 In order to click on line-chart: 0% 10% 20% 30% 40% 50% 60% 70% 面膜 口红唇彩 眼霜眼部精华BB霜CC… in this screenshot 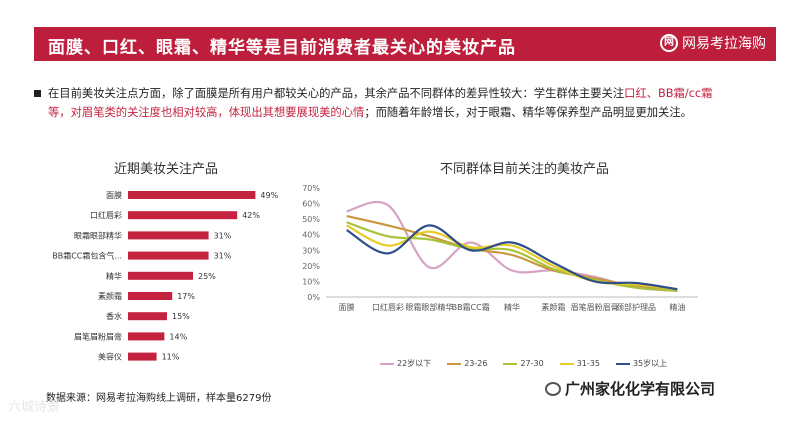, I will do `click(500, 248)`.